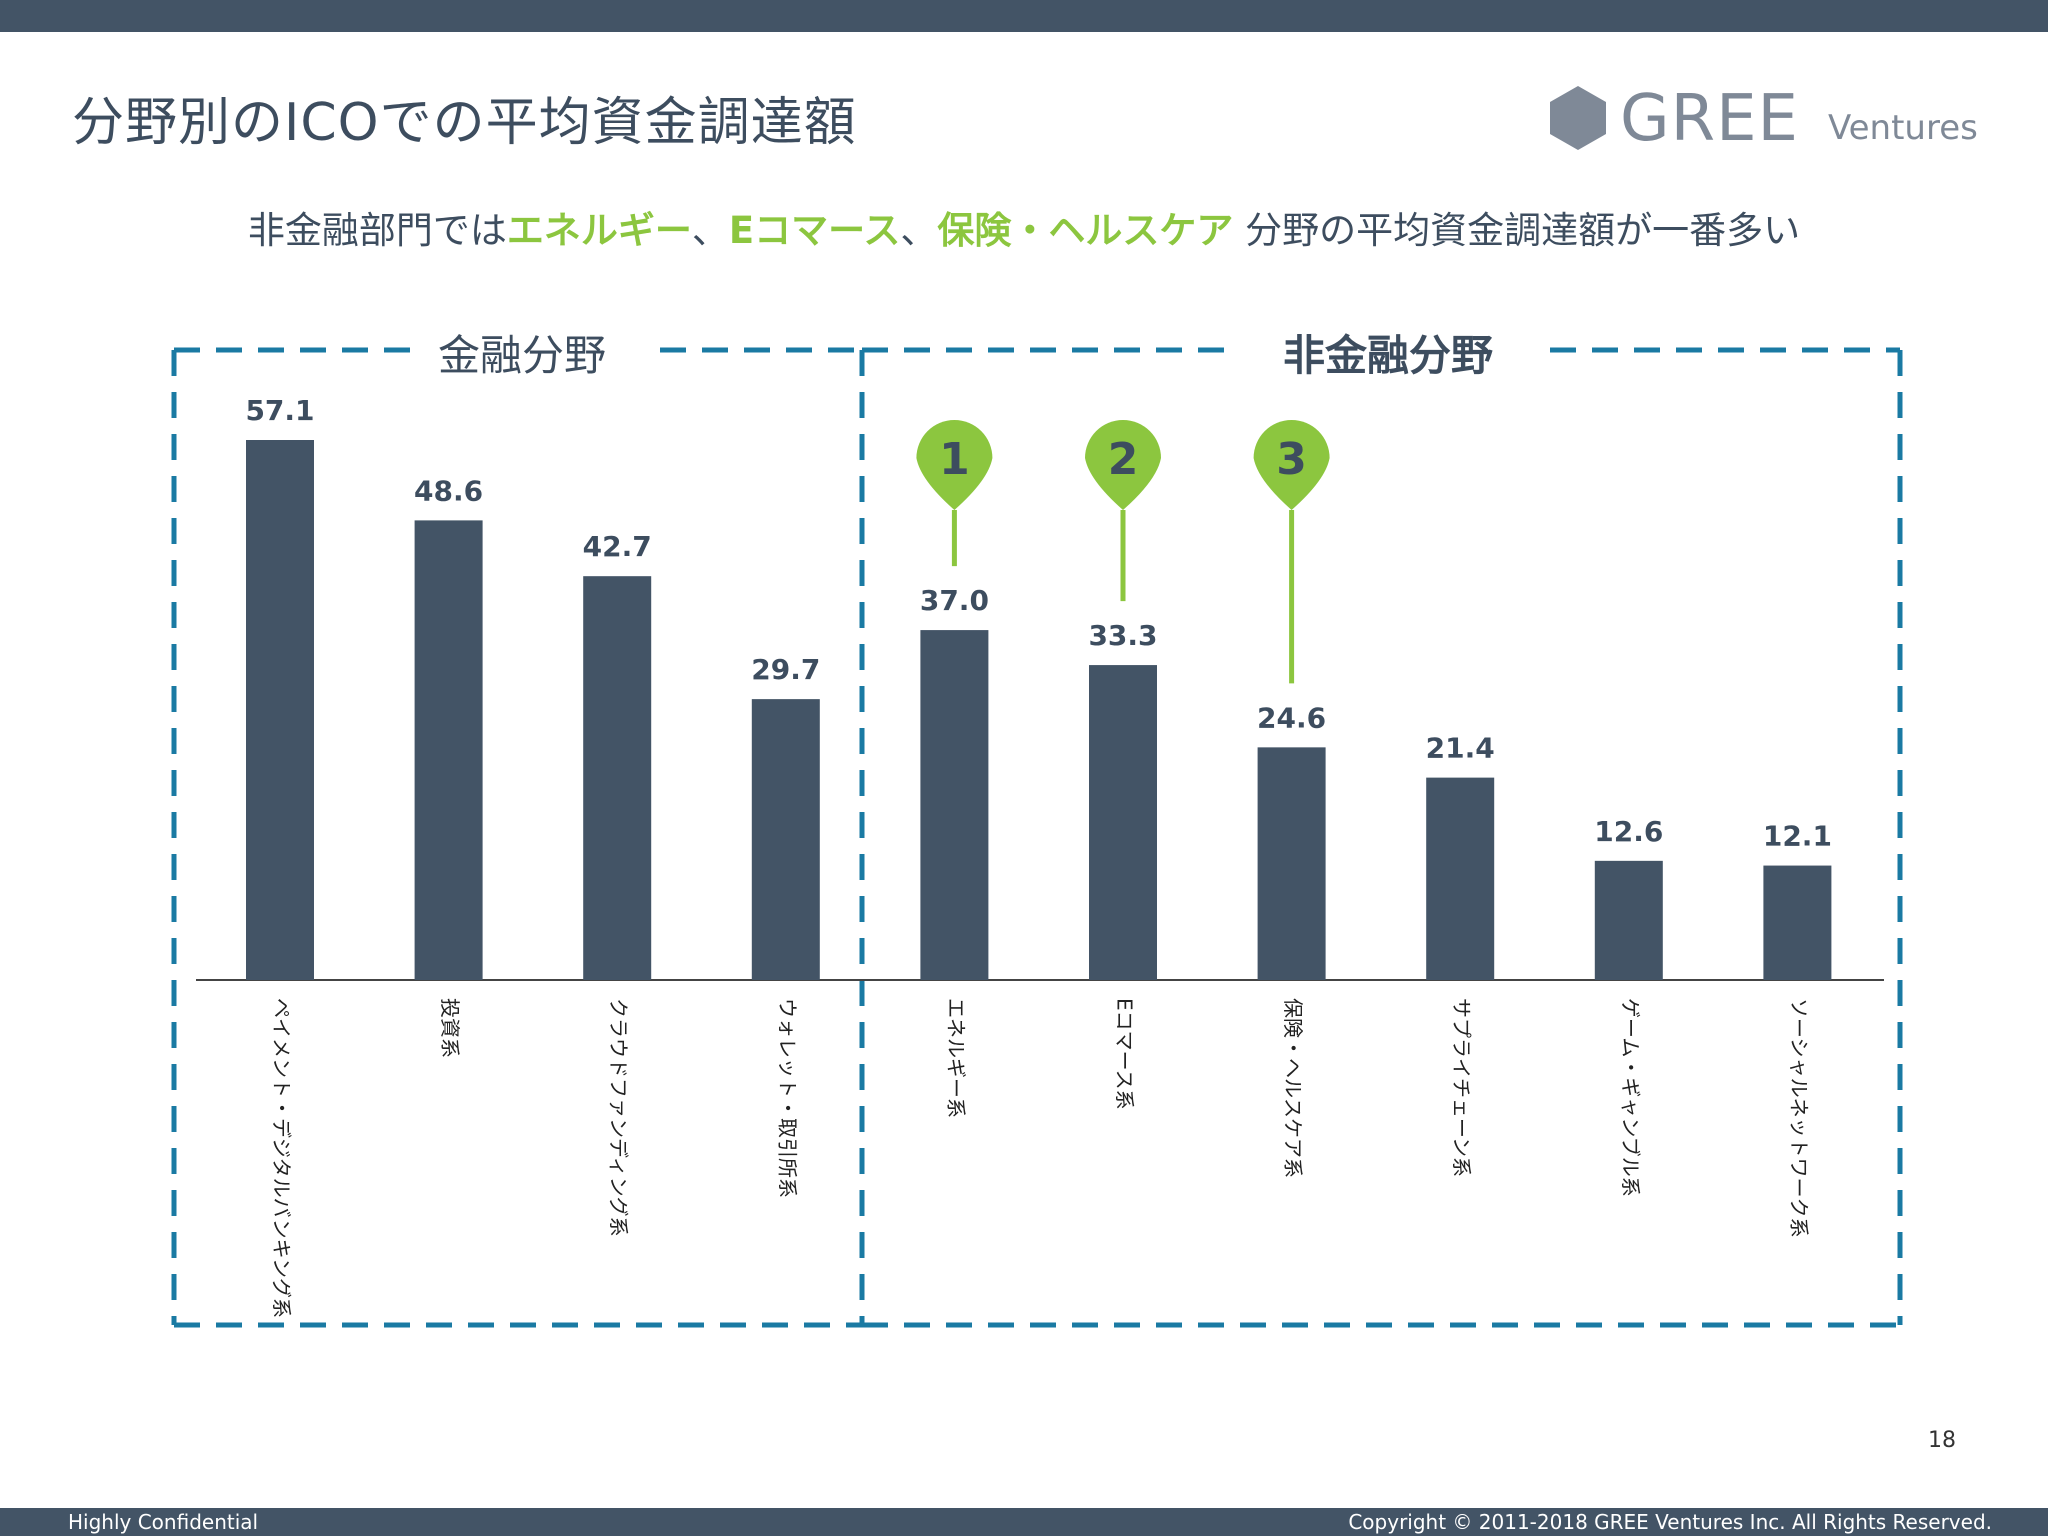 Image resolution: width=2048 pixels, height=1536 pixels. I want to click on bar-value-label: 37.0, so click(954, 600).